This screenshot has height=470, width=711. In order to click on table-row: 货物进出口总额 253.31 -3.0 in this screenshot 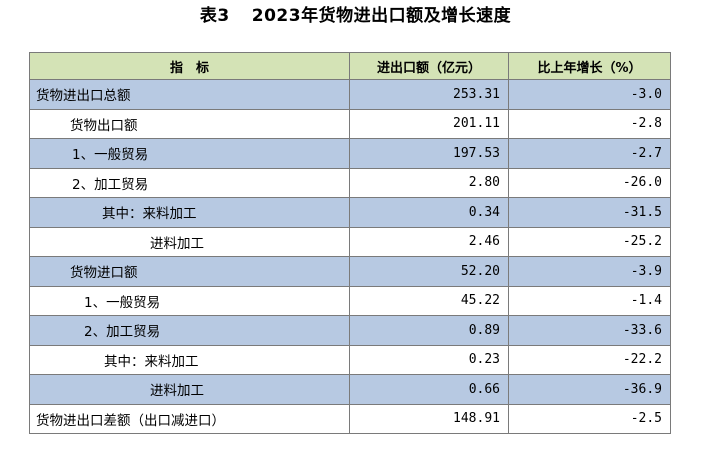, I will do `click(350, 94)`.